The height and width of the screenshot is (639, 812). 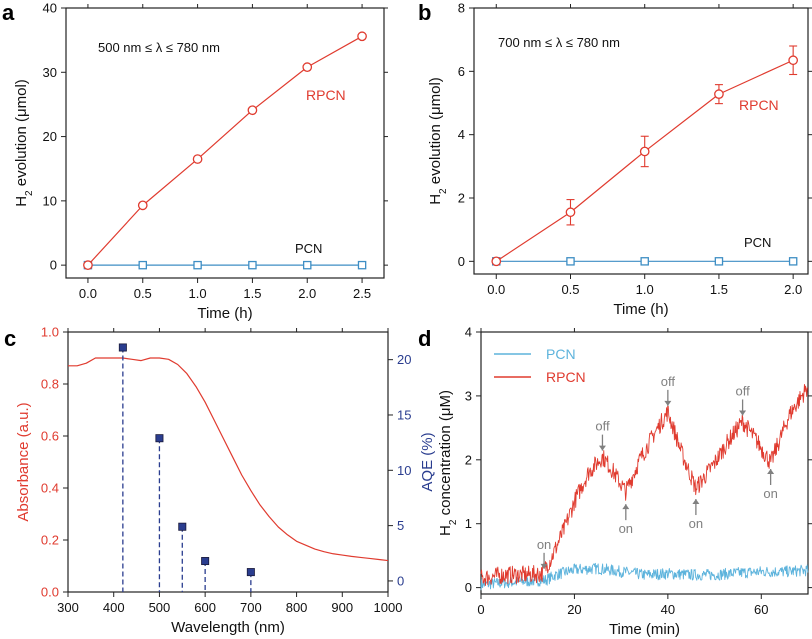 I want to click on x-axis-label: Wavelength (nm), so click(x=228, y=627).